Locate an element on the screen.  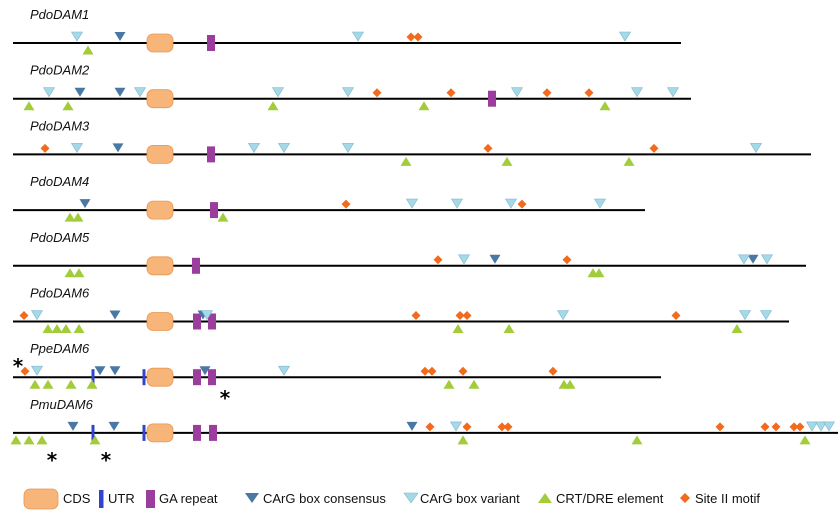
legend-label-utr: UTR is located at coordinates (121, 498).